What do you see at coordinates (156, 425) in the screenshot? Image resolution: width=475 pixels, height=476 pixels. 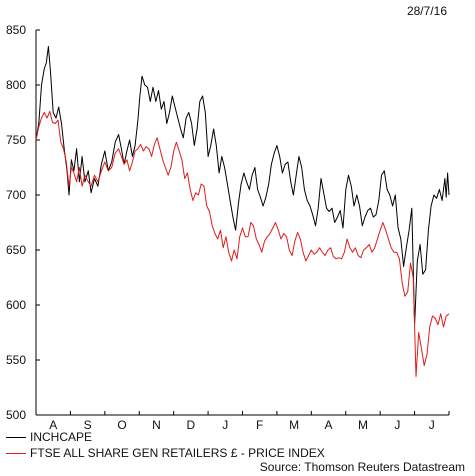 I see `x-tick-label: N` at bounding box center [156, 425].